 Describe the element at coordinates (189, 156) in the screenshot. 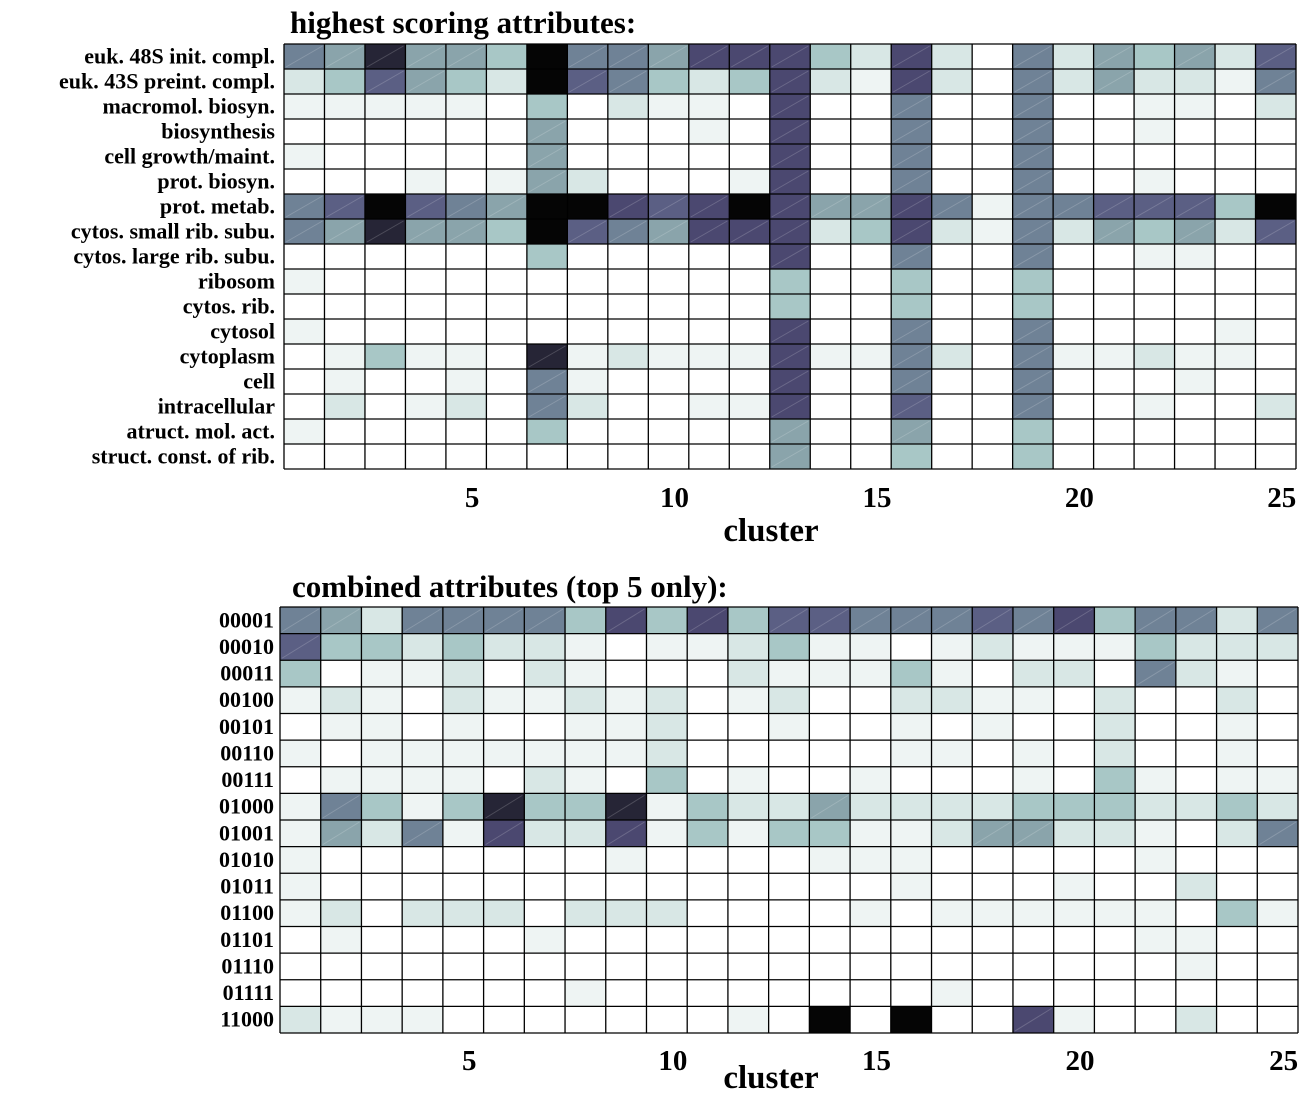

I see `row-label: cell growth/maint.` at that location.